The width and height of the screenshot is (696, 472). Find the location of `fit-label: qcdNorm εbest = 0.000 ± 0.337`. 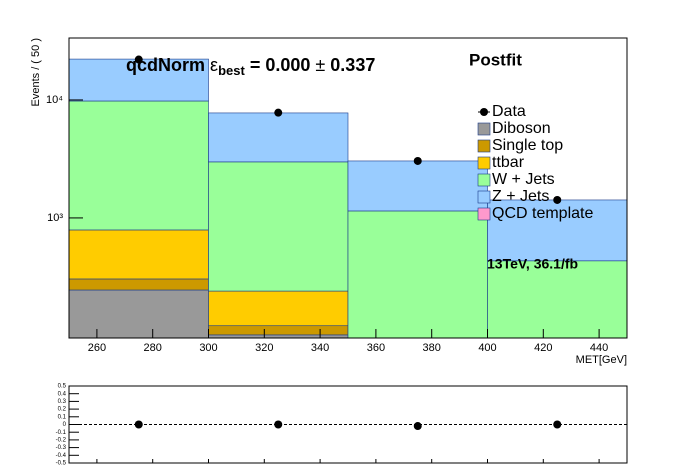

fit-label: qcdNorm εbest = 0.000 ± 0.337 is located at coordinates (250, 67).